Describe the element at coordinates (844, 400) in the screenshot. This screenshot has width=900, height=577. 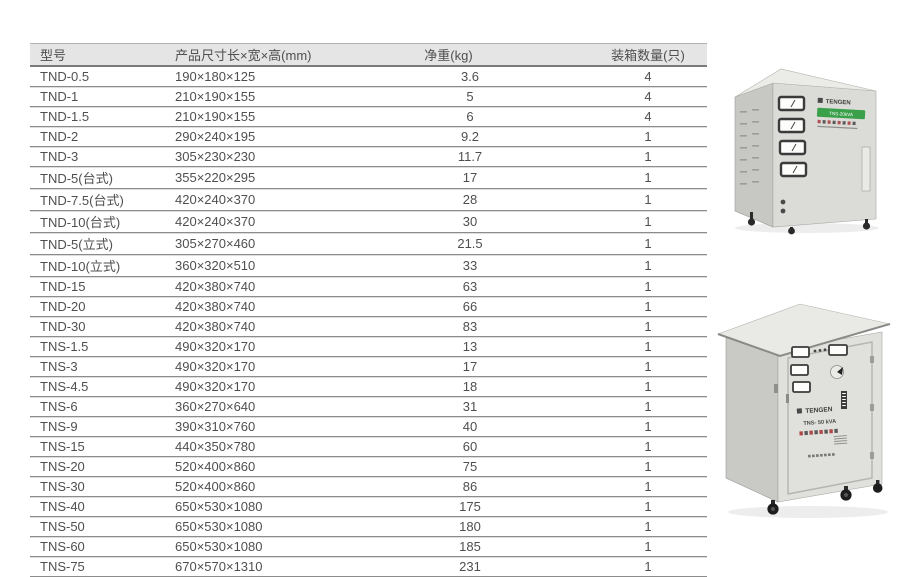
I see `barcode-label` at that location.